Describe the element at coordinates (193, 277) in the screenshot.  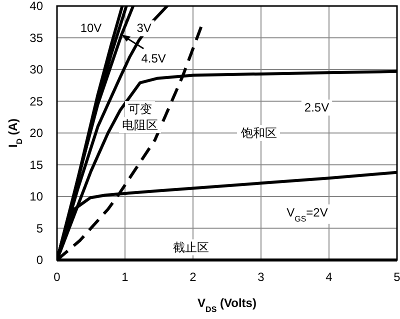
I see `x-tick-label: 2` at that location.